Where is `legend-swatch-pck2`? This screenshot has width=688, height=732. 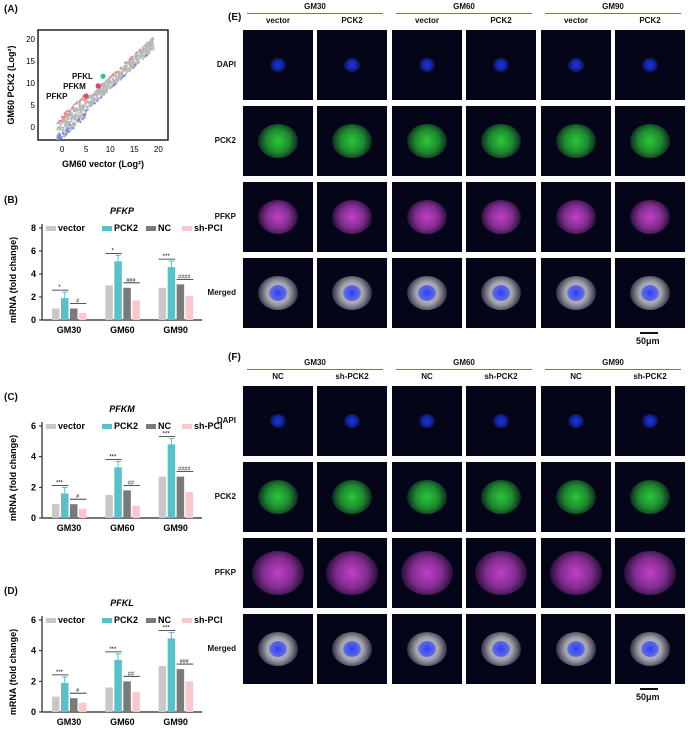
legend-swatch-pck2 is located at coordinates (107, 426).